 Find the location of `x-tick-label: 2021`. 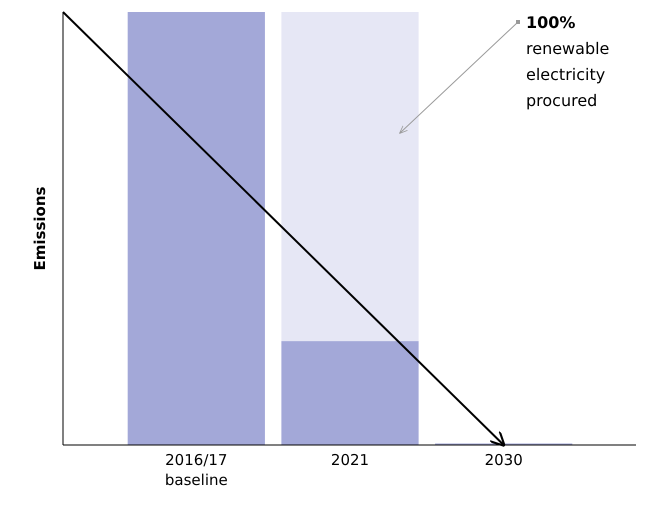

x-tick-label: 2021 is located at coordinates (350, 460).